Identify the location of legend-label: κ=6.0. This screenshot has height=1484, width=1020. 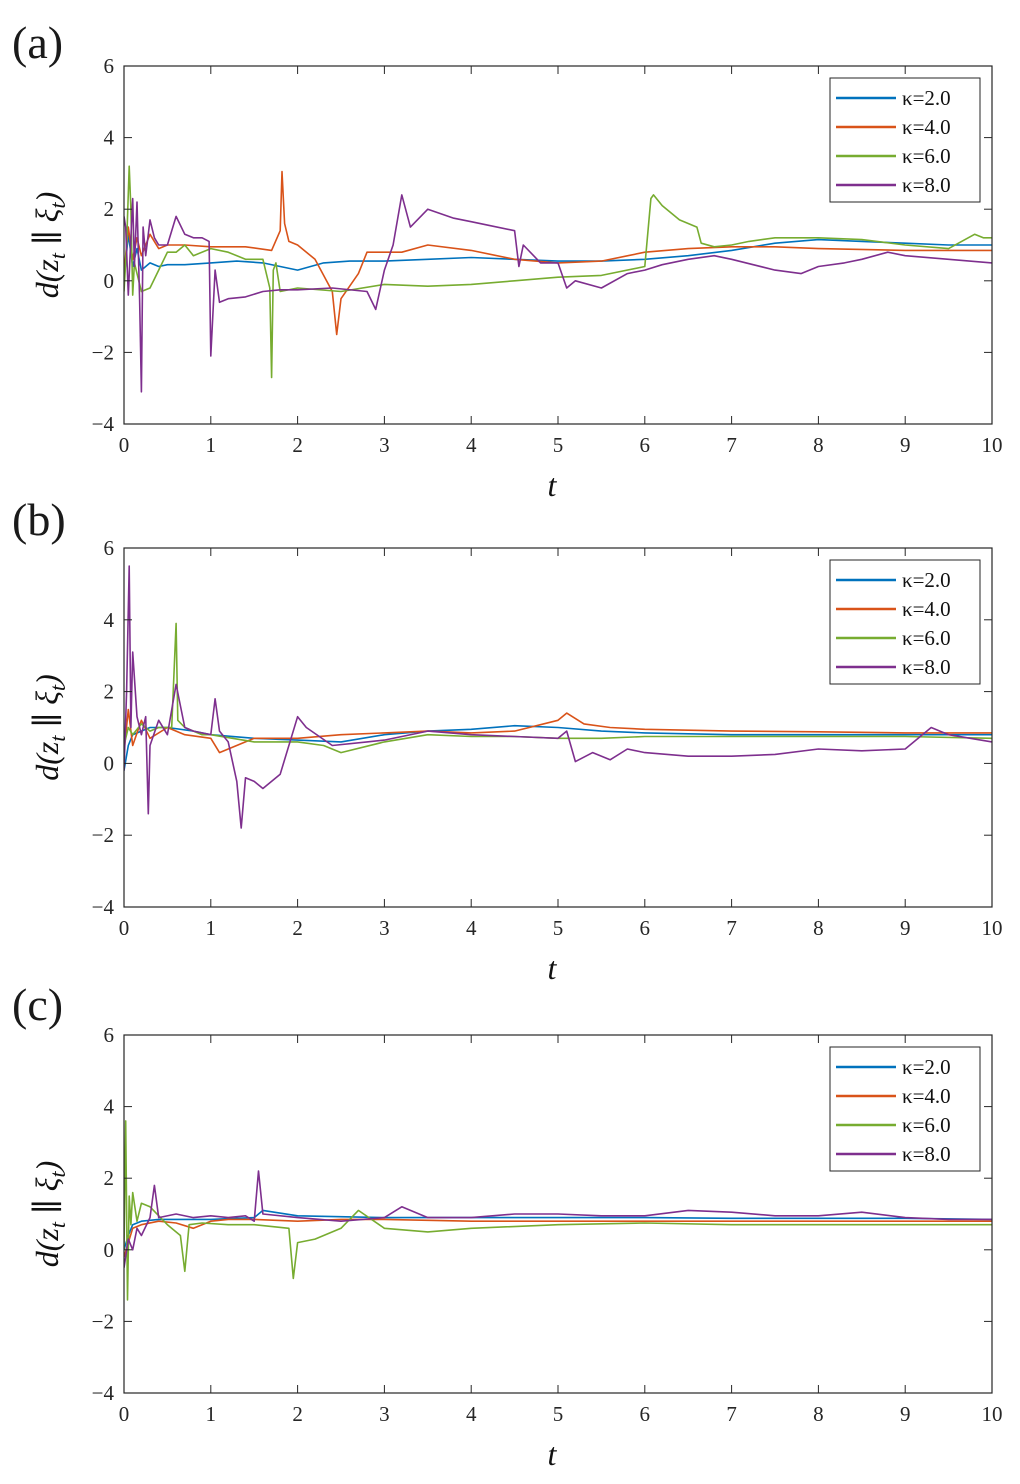
(926, 638).